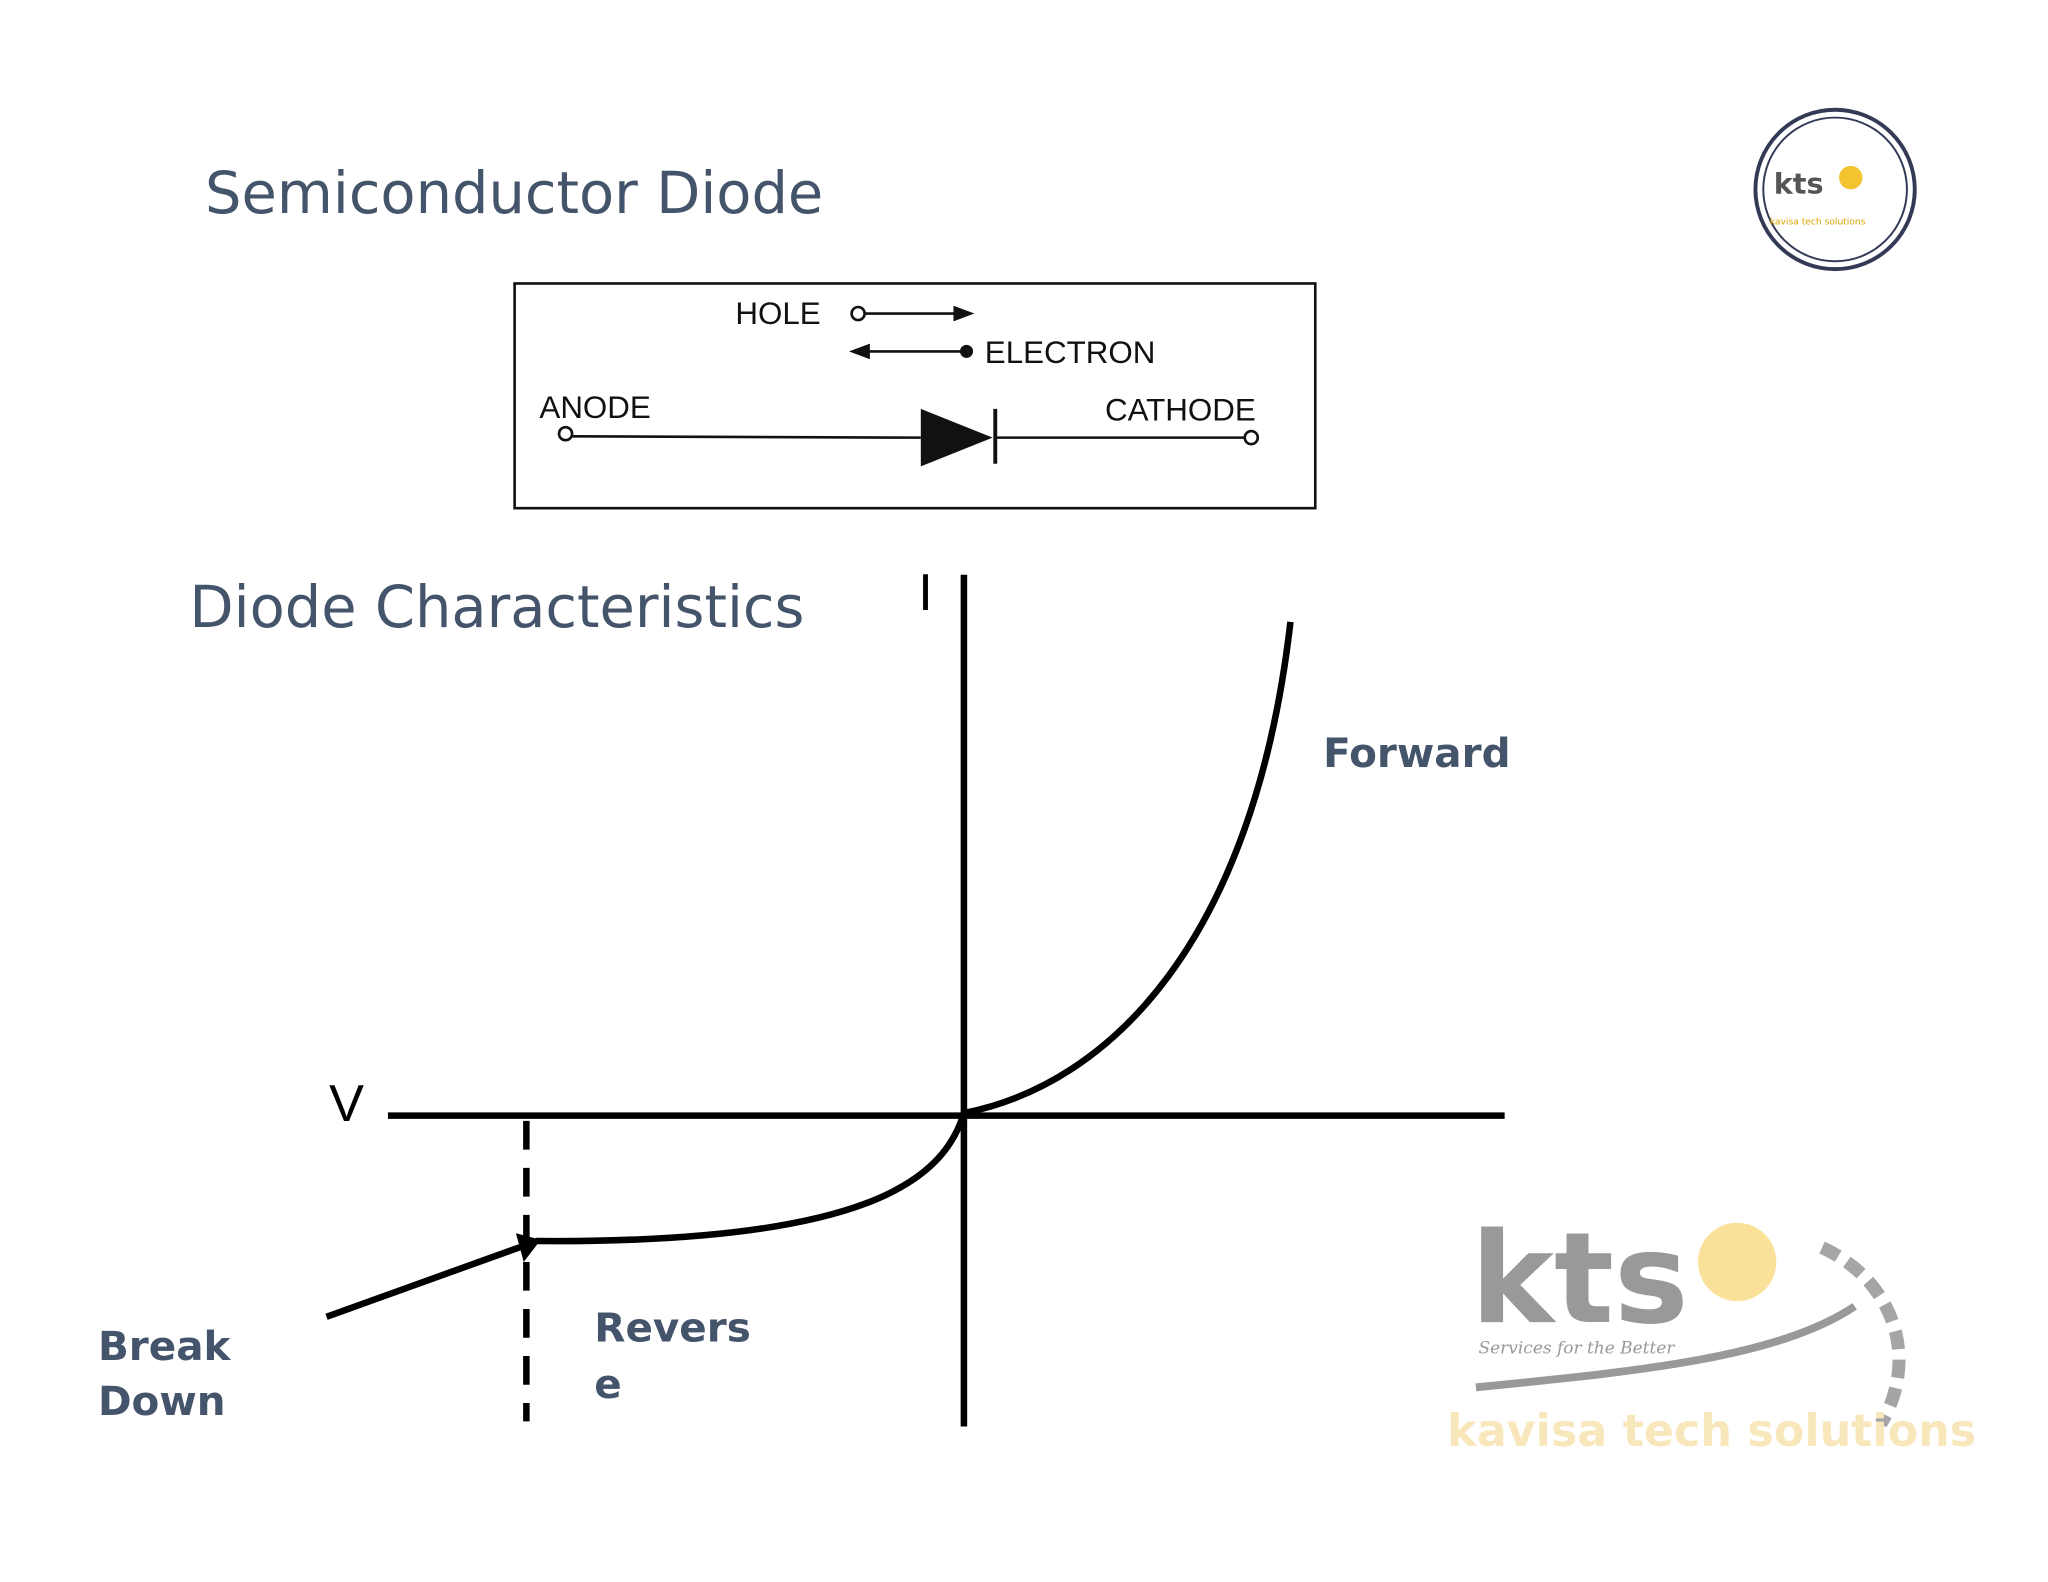 Image resolution: width=2048 pixels, height=1582 pixels. Describe the element at coordinates (496, 607) in the screenshot. I see `subtitle: Diode Characteristics` at that location.